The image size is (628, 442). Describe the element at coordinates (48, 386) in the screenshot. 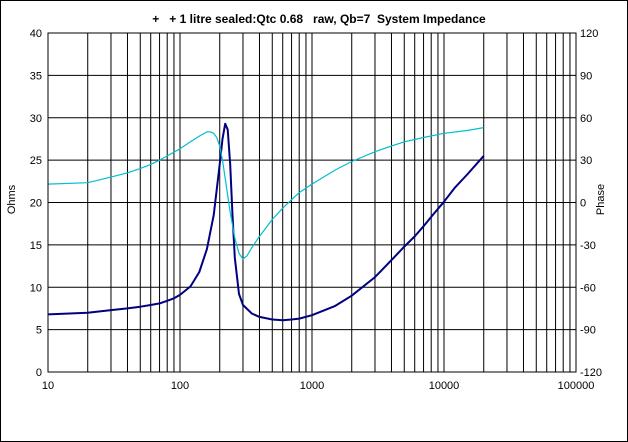

I see `x-tick-label: 10` at that location.